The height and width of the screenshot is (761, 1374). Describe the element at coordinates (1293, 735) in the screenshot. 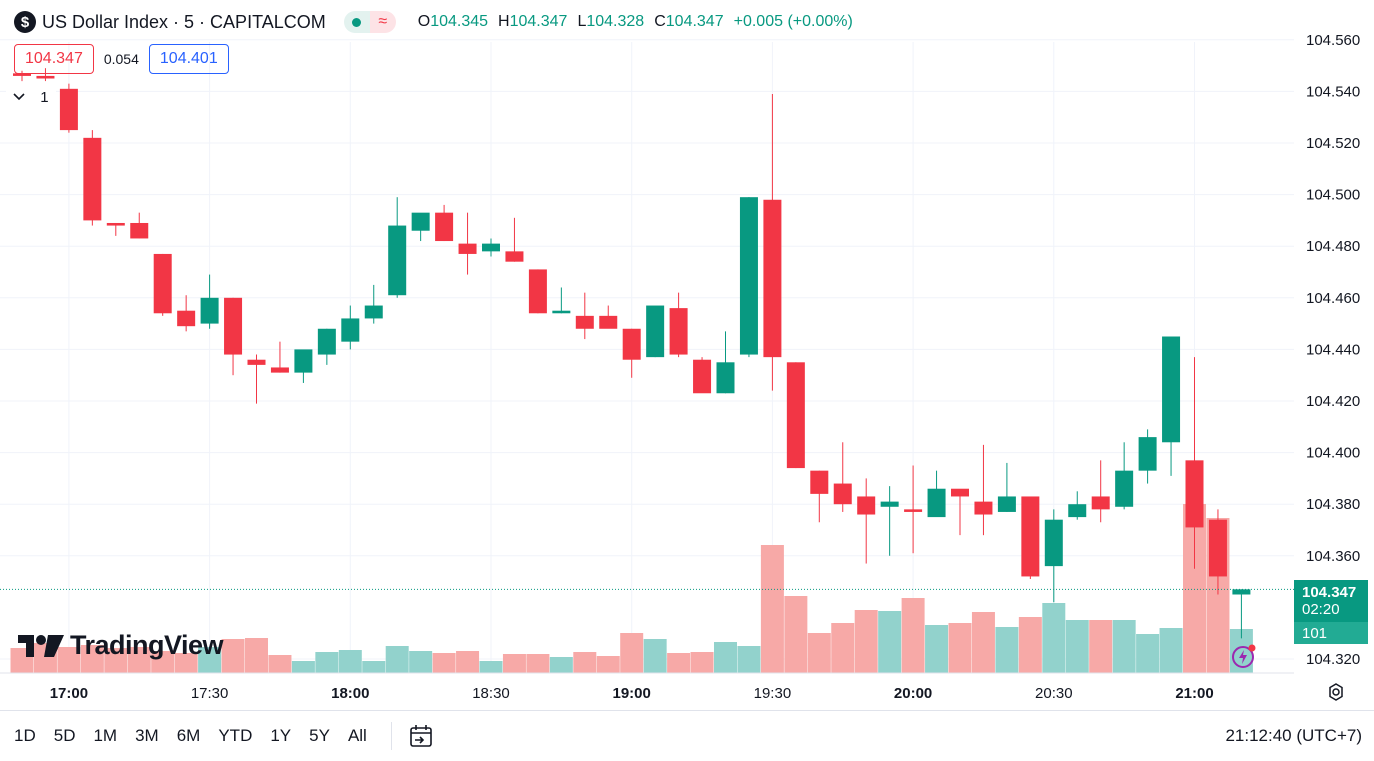

I see `timezone-clock: 21:12:40 (UTC+7)` at that location.